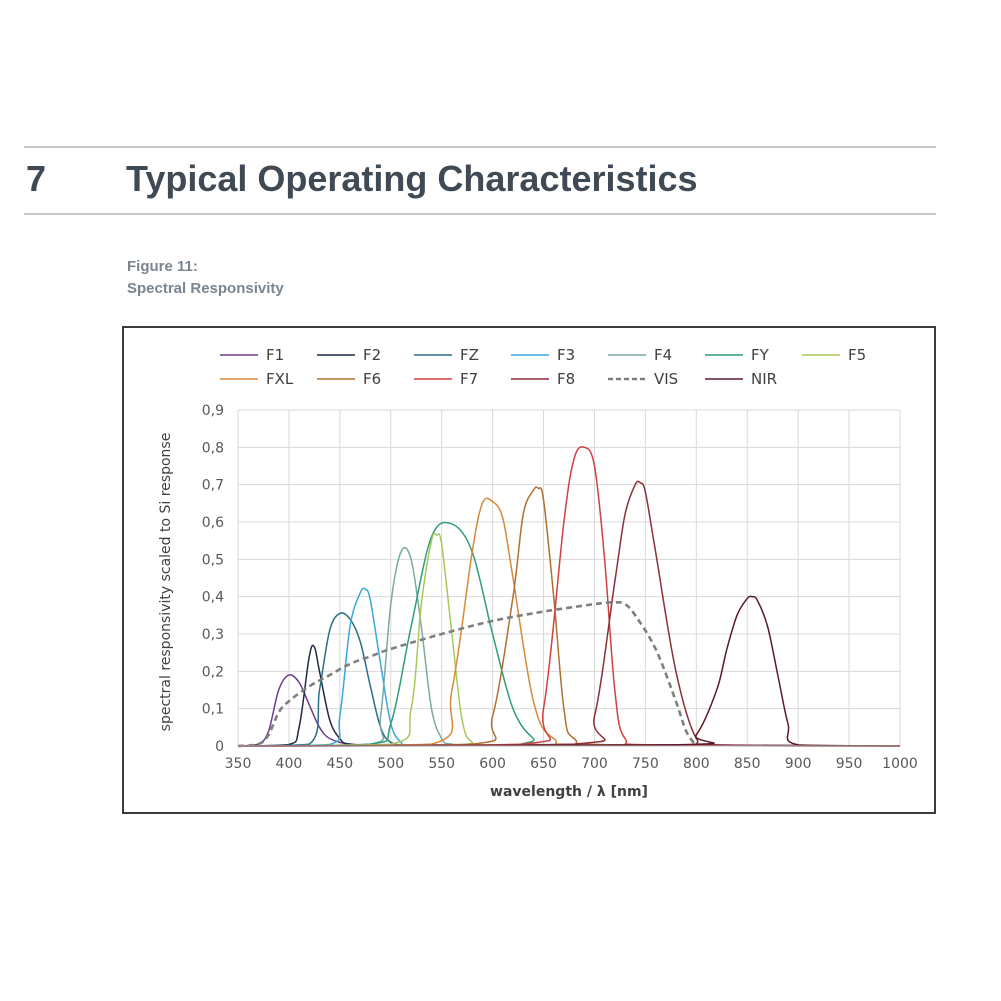 The height and width of the screenshot is (1001, 1001). I want to click on y-tick-label: 0,7, so click(213, 486).